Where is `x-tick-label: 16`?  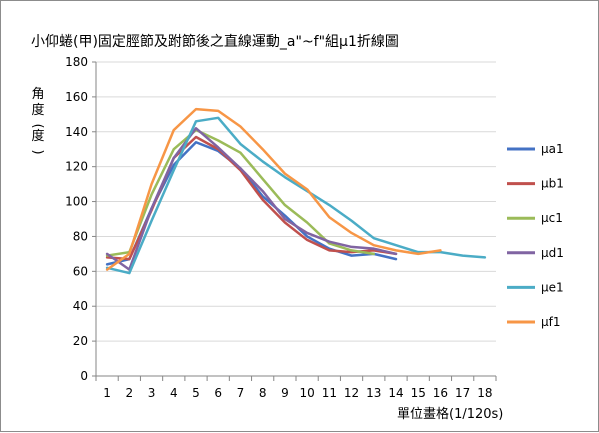 x-tick-label: 16 is located at coordinates (440, 393).